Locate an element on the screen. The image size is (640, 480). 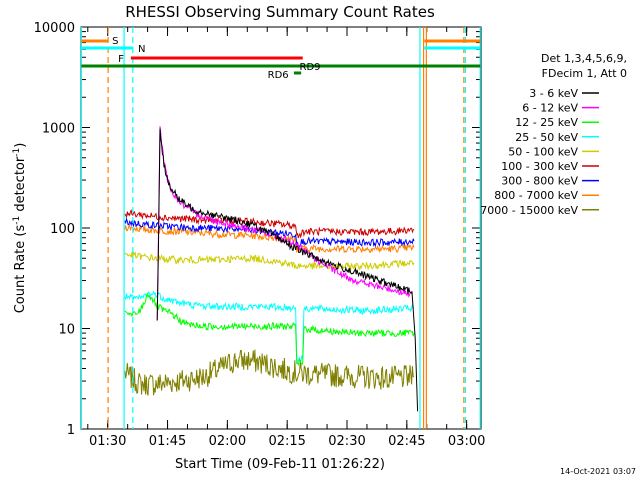
legend-label: 7000 - 15000 keV is located at coordinates (529, 210).